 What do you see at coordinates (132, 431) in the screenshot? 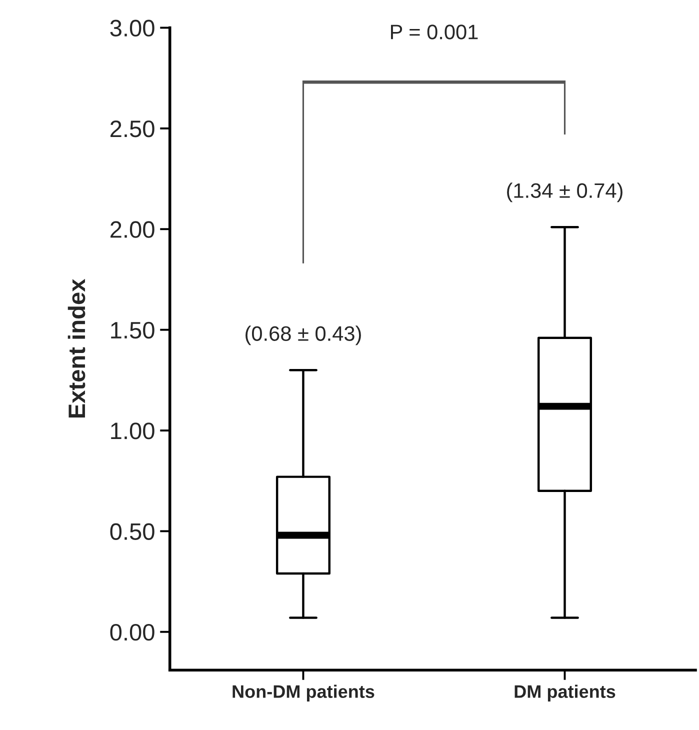
I see `y-tick-label: 1.00` at bounding box center [132, 431].